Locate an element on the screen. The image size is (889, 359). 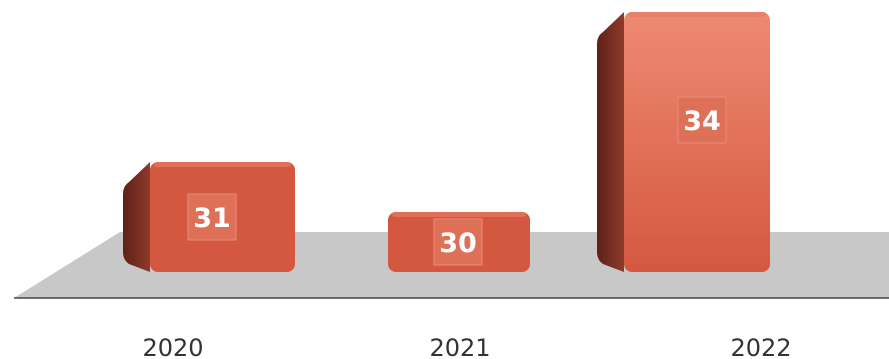
data-label: 30 is located at coordinates (458, 243).